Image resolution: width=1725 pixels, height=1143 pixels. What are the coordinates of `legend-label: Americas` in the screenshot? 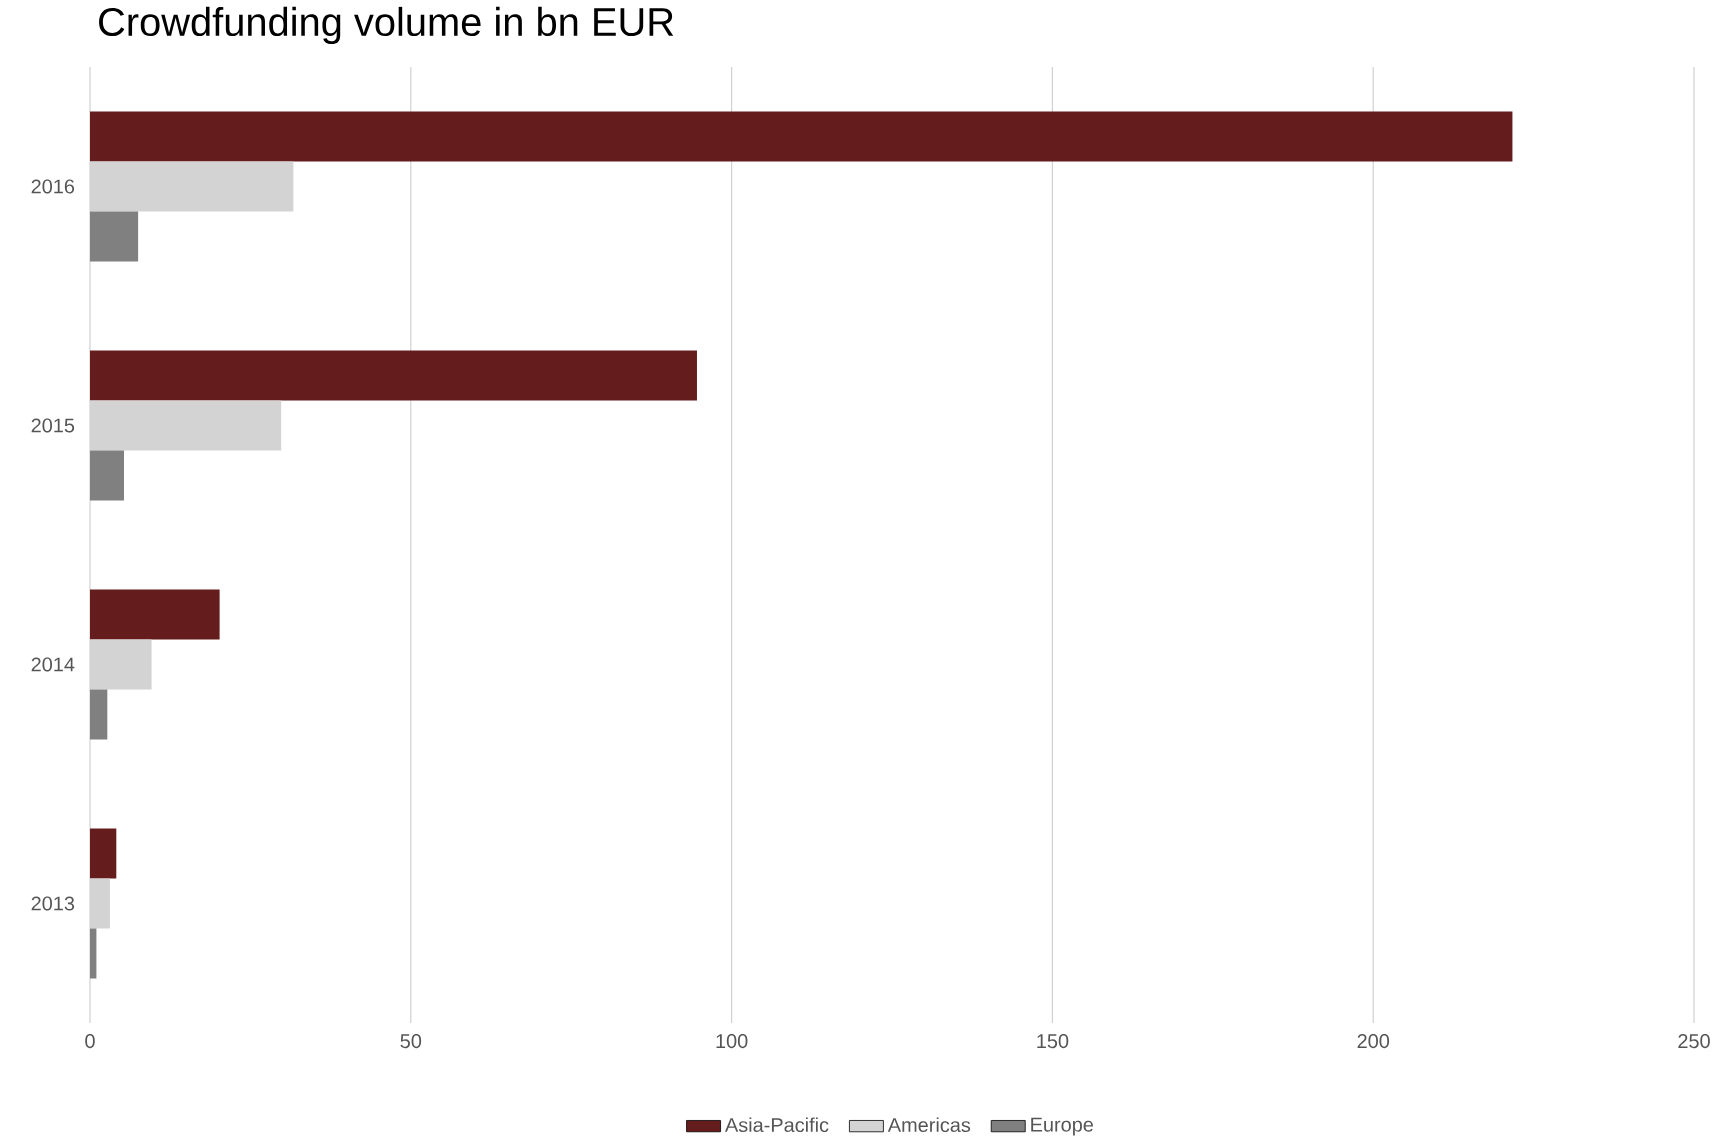 It's located at (929, 1125).